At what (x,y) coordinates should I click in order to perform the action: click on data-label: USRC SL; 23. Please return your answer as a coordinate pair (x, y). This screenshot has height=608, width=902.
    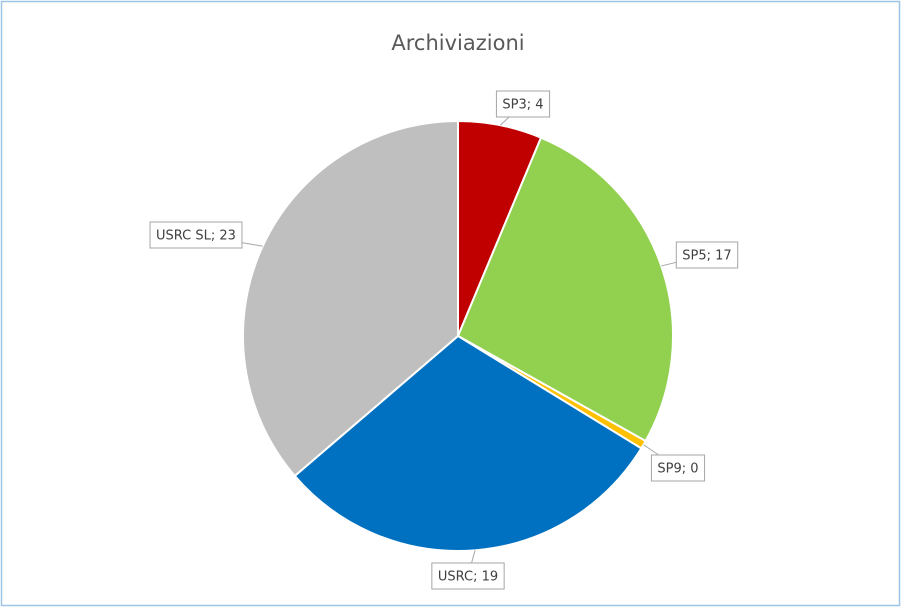
    Looking at the image, I should click on (196, 236).